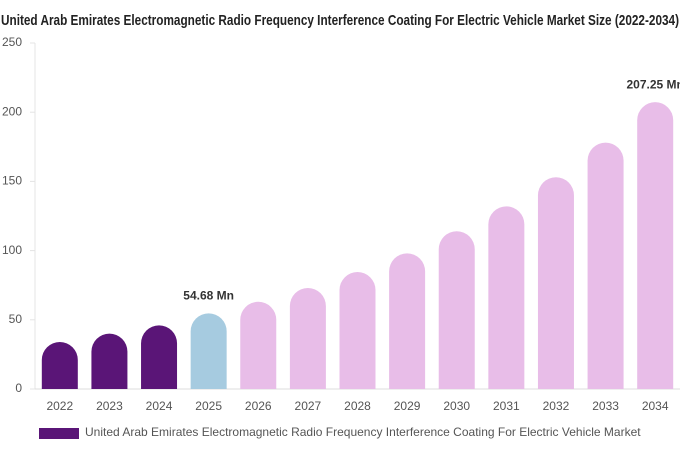 This screenshot has height=450, width=680. Describe the element at coordinates (59, 406) in the screenshot. I see `x-tick-label: 2022` at that location.